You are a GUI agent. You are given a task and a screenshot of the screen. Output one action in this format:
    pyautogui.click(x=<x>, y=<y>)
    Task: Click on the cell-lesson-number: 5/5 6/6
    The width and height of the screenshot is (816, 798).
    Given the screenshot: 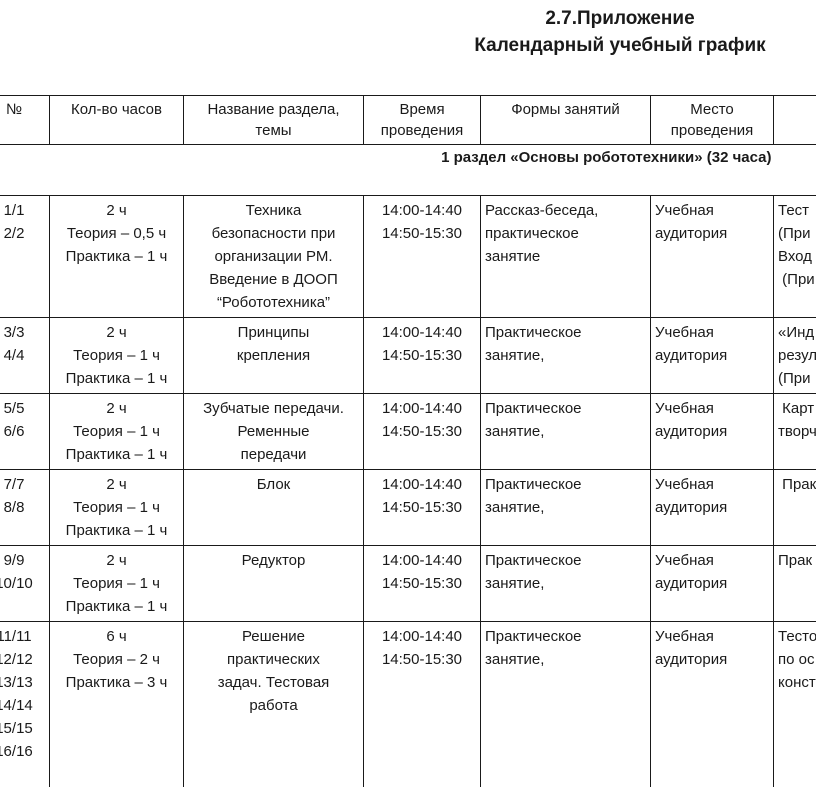 What is the action you would take?
    pyautogui.click(x=25, y=431)
    